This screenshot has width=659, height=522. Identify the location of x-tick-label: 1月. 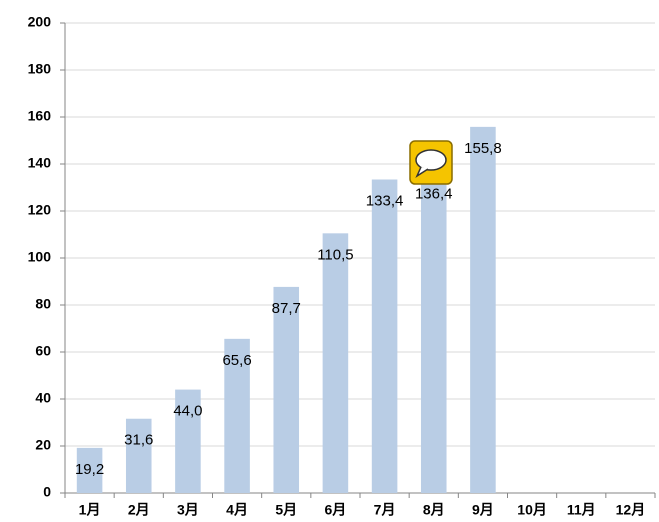
(90, 510).